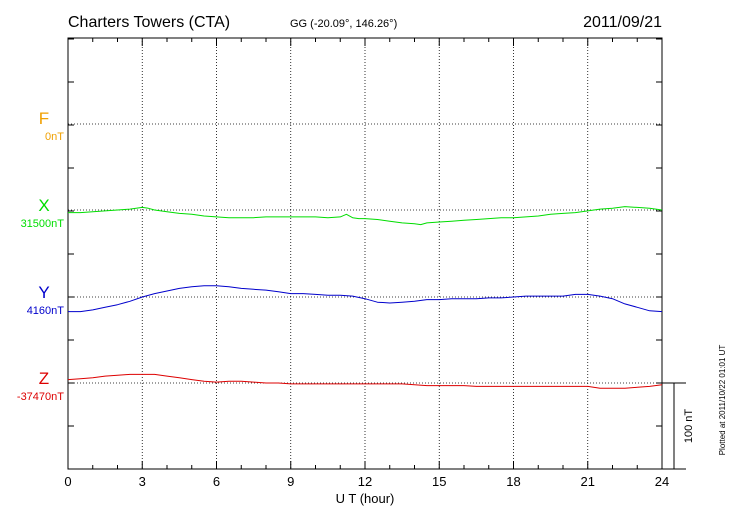 The image size is (730, 520). I want to click on component-labels: F 0nT X 31500nT Y 4160nT Z -37470nT, so click(40, 256).